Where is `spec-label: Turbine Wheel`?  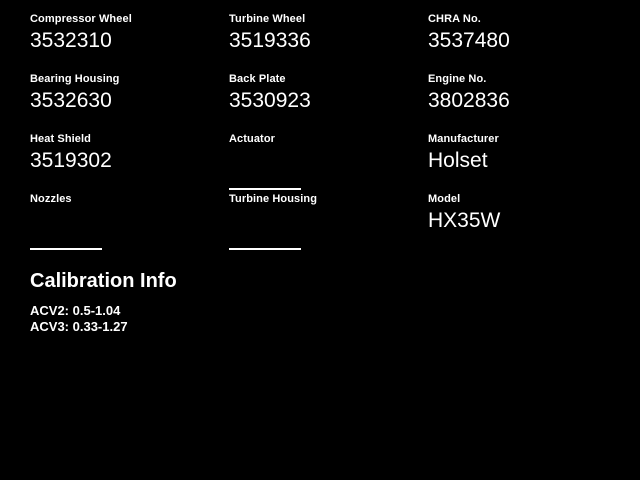 spec-label: Turbine Wheel is located at coordinates (267, 19).